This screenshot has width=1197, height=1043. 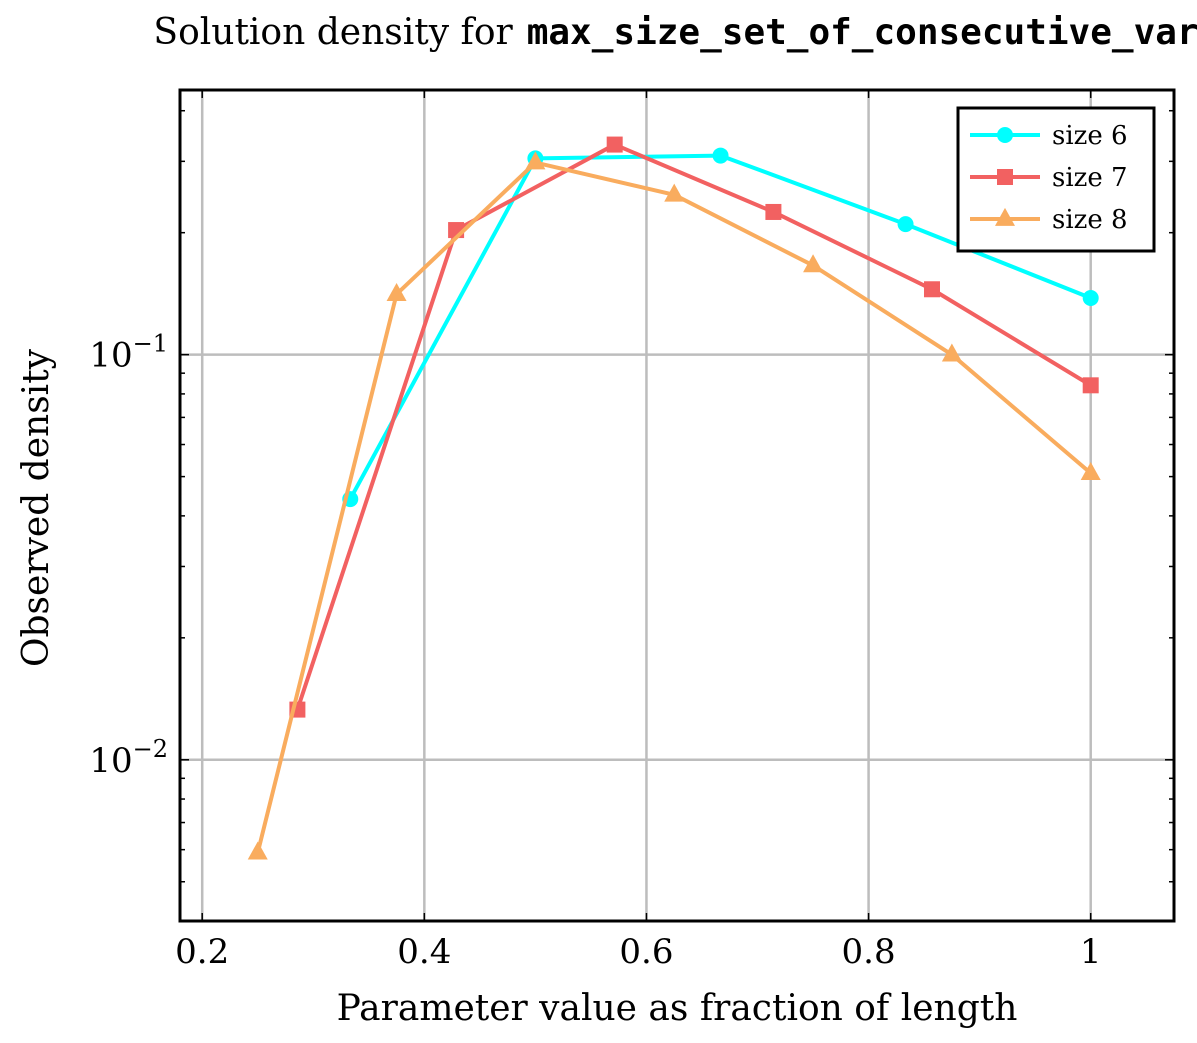 What do you see at coordinates (1091, 952) in the screenshot?
I see `x-tick-label: 1` at bounding box center [1091, 952].